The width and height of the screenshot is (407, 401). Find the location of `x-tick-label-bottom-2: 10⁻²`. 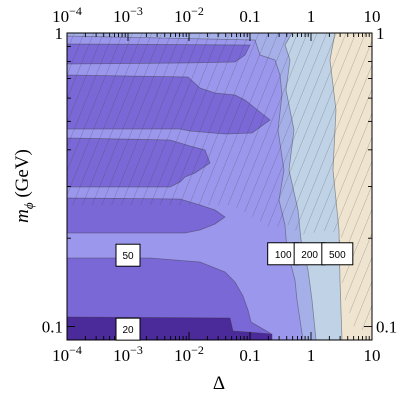

x-tick-label-bottom-2: 10⁻² is located at coordinates (189, 354).